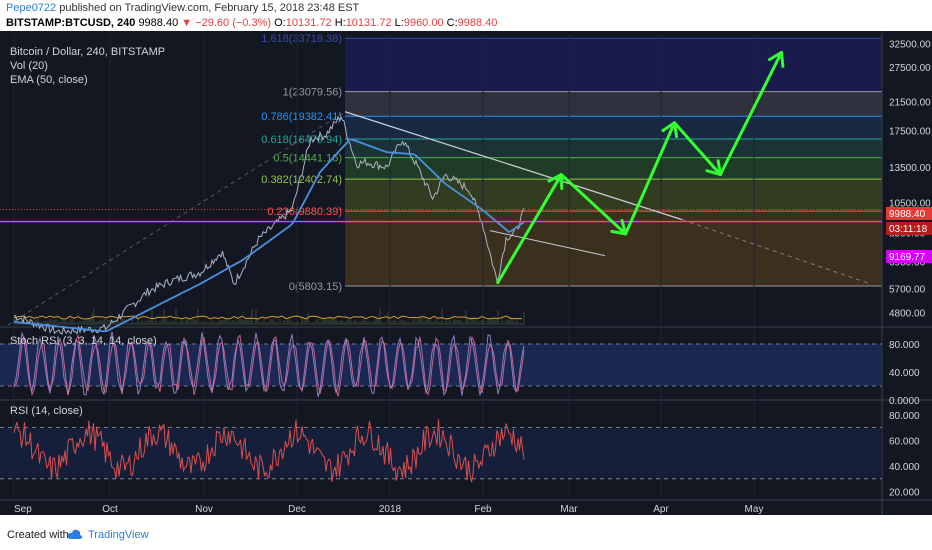 The image size is (932, 550). What do you see at coordinates (907, 290) in the screenshot?
I see `price-tick-label: 5700.00` at bounding box center [907, 290].